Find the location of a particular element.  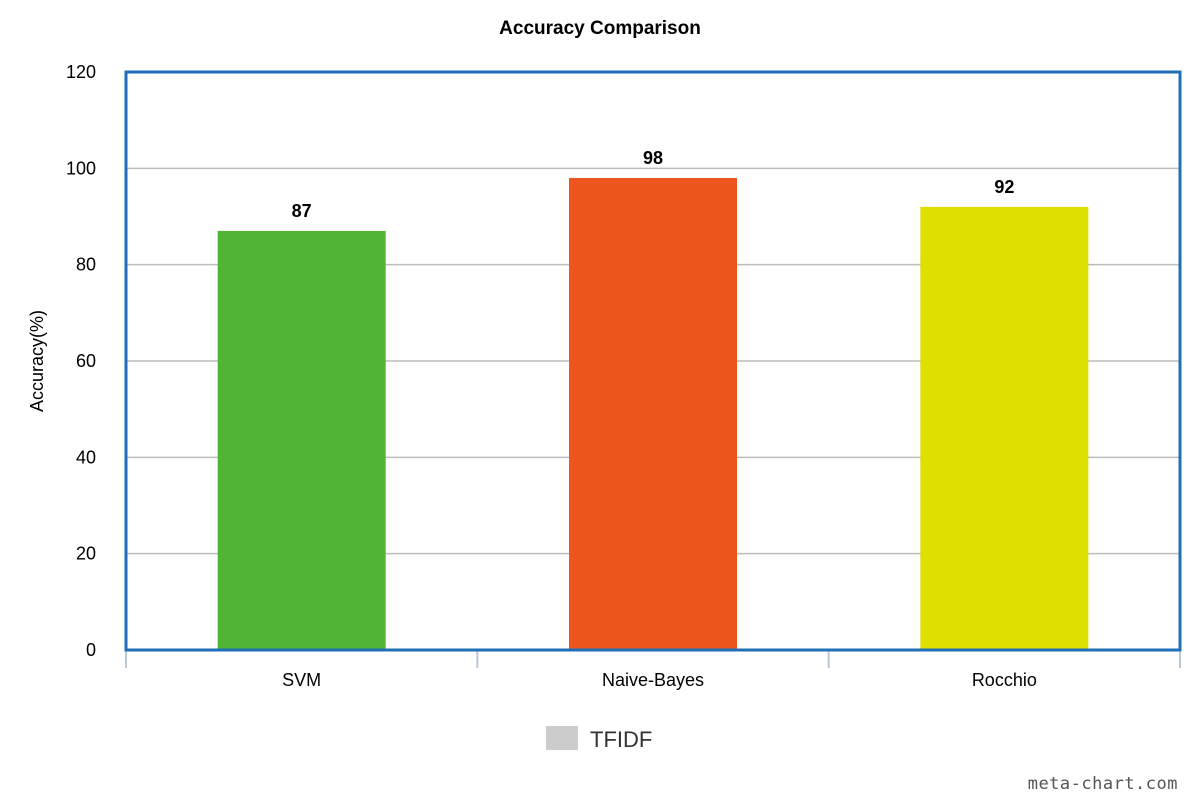

data-label-naive-bayes: 98 is located at coordinates (653, 158).